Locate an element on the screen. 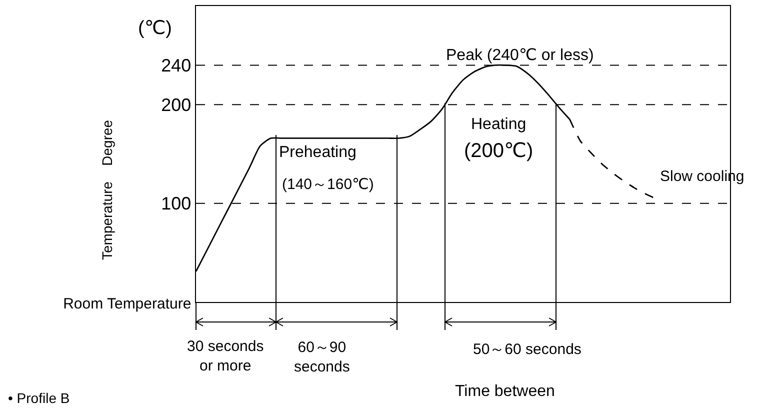 This screenshot has width=770, height=410. text: • Profile B is located at coordinates (39, 398).